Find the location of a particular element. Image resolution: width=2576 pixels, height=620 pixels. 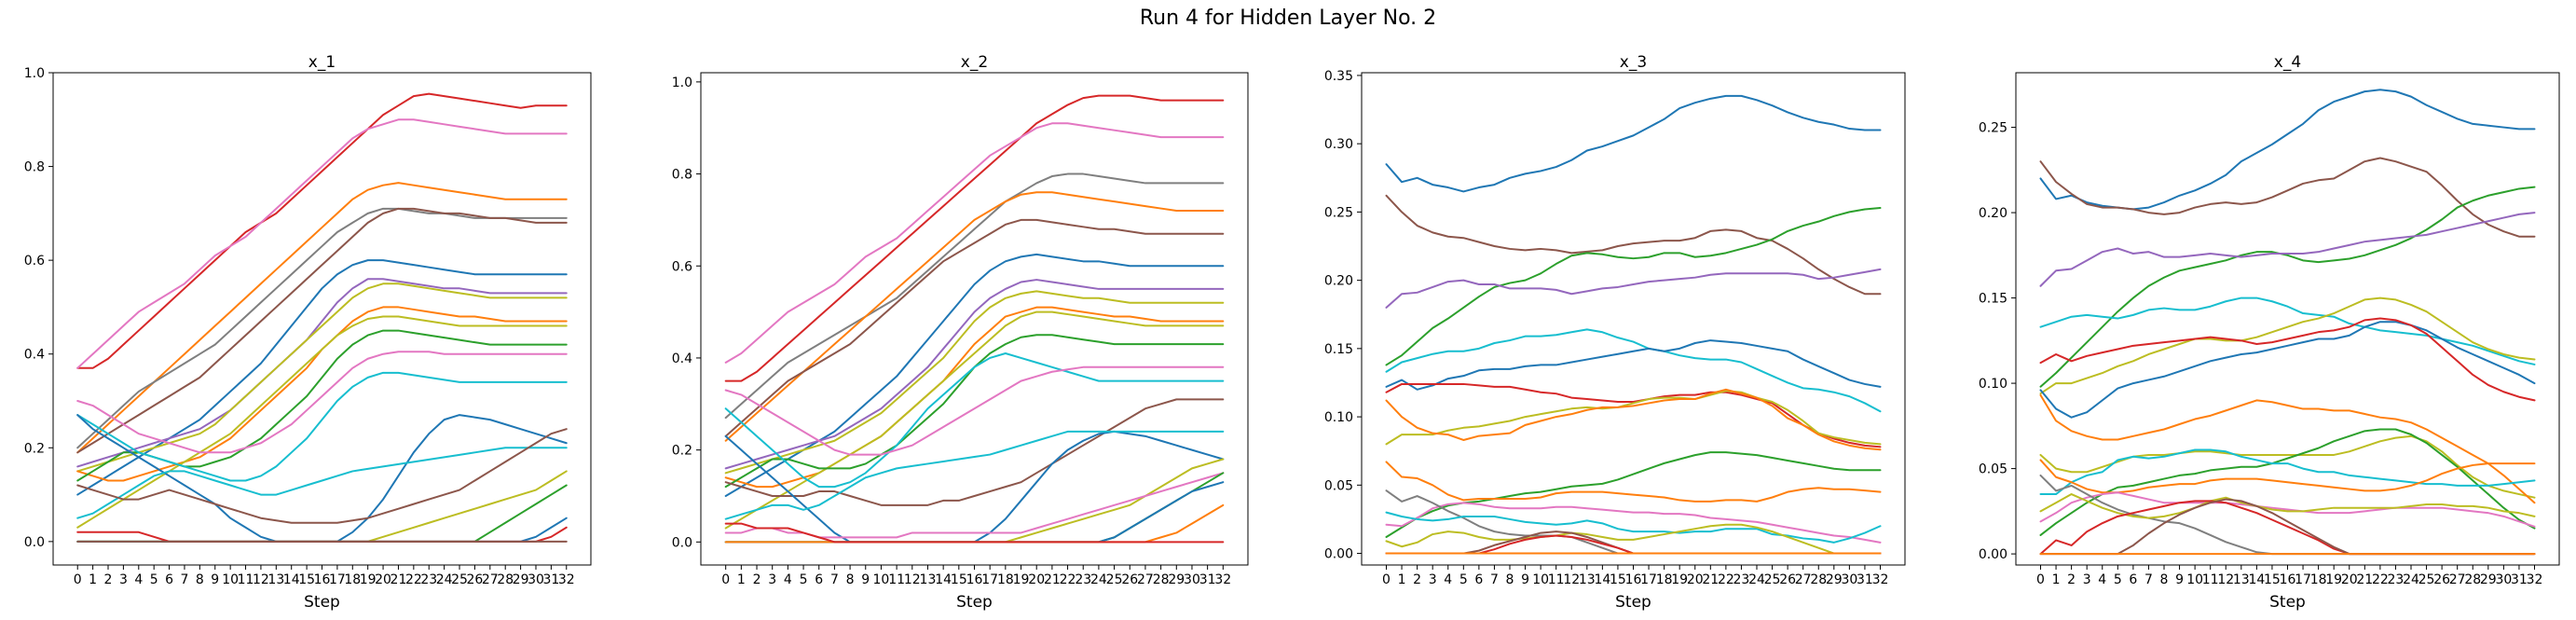

x-tick-label: 8 is located at coordinates (850, 579).